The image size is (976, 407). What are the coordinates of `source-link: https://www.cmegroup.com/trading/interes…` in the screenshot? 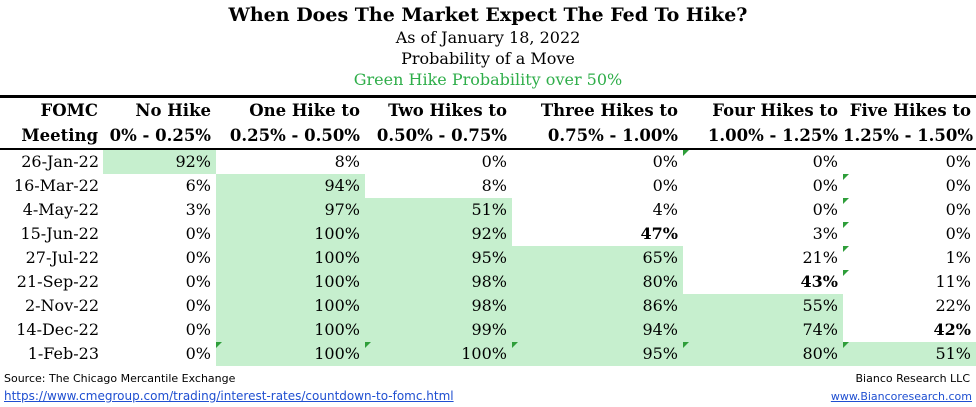 It's located at (229, 396).